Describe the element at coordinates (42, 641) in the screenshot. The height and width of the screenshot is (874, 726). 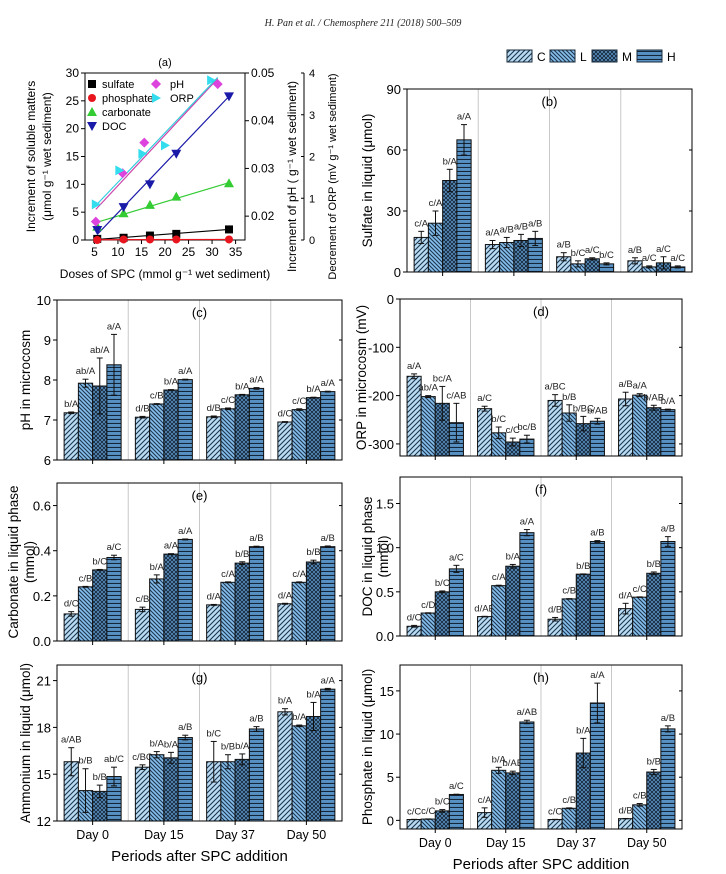
I see `y-tick-label-e: 0.0` at that location.